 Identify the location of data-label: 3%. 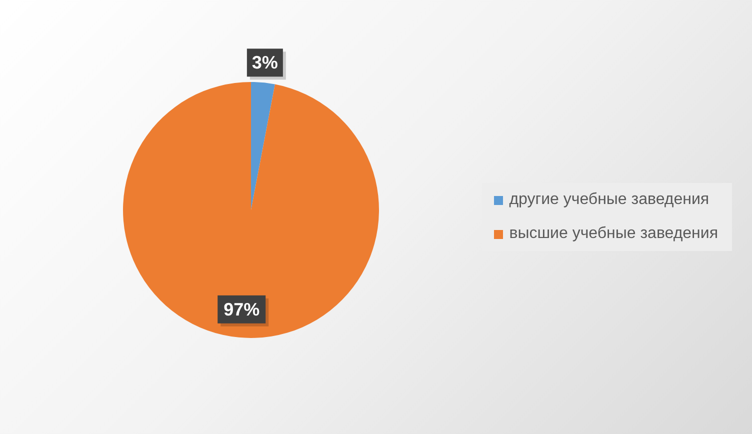
(265, 62).